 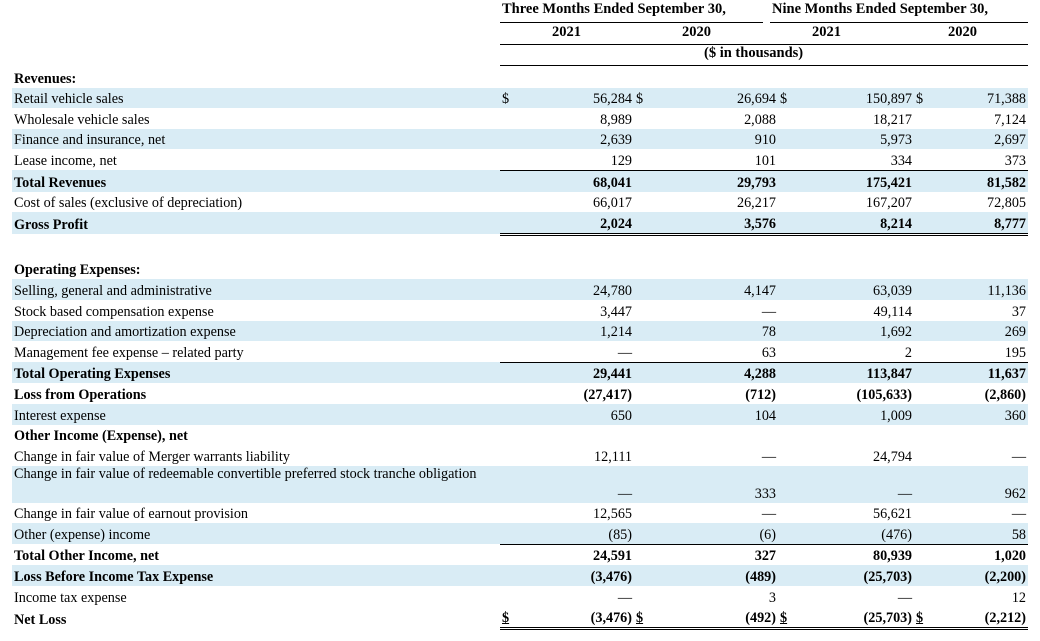 What do you see at coordinates (87, 556) in the screenshot?
I see `row-label: Total Other Income, net` at bounding box center [87, 556].